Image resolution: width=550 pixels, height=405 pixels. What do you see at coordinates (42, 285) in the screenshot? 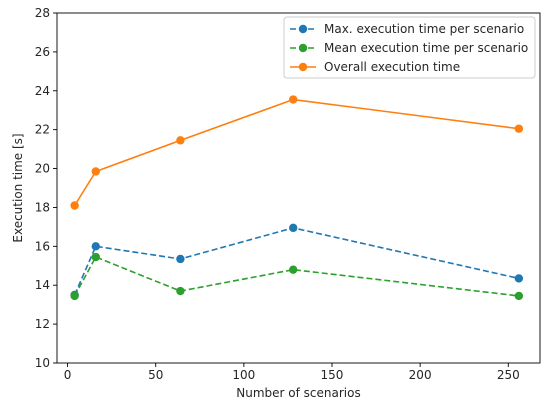
I see `y-tick-label: 14` at bounding box center [42, 285].